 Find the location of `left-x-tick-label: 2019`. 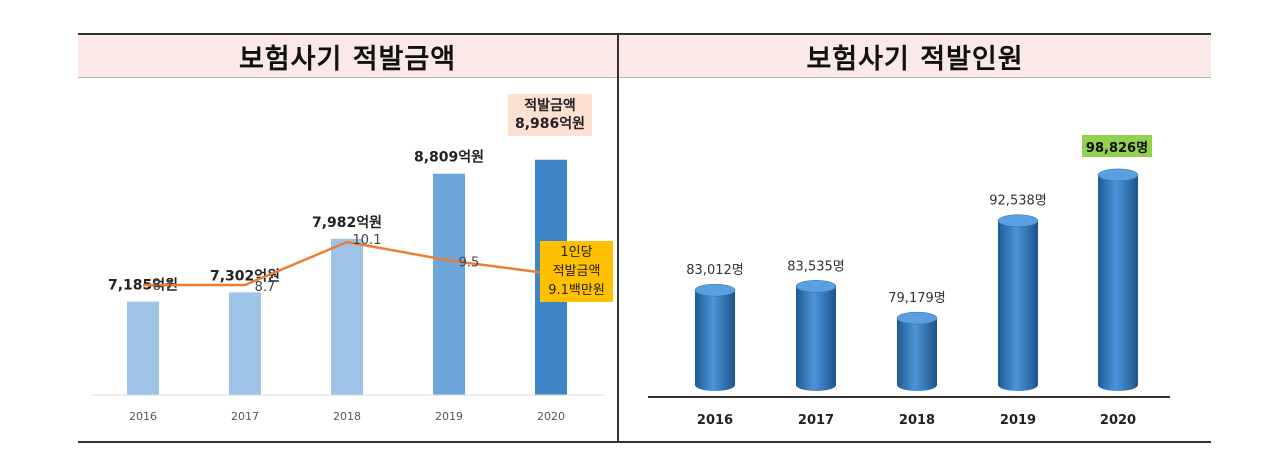

left-x-tick-label: 2019 is located at coordinates (449, 416).